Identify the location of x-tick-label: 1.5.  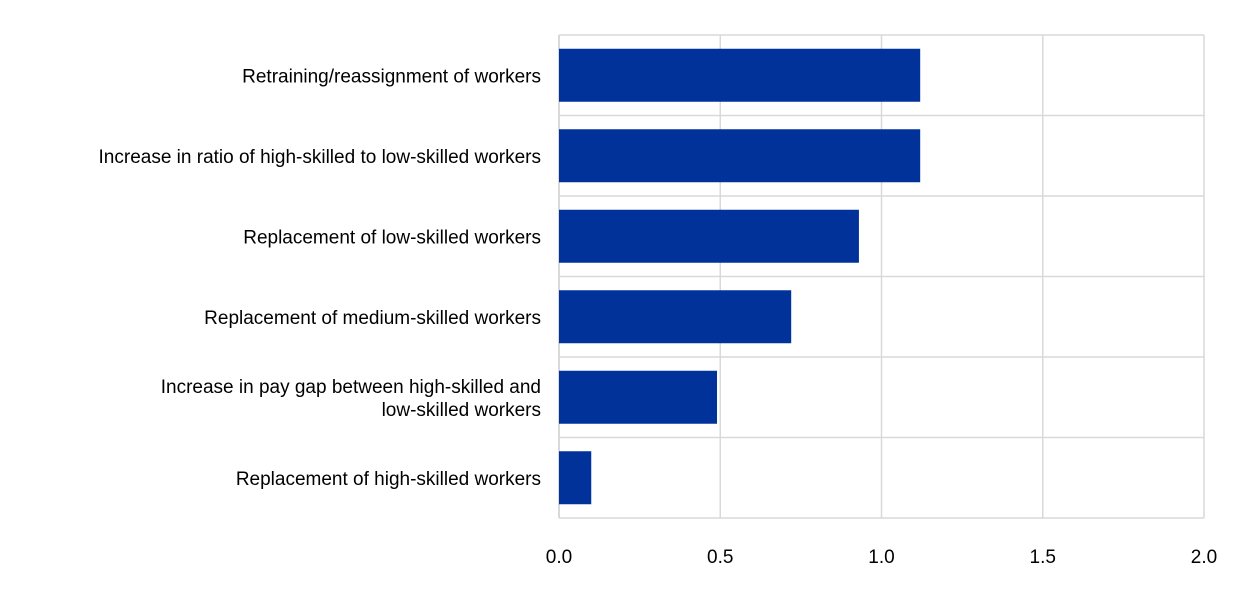
(1043, 557).